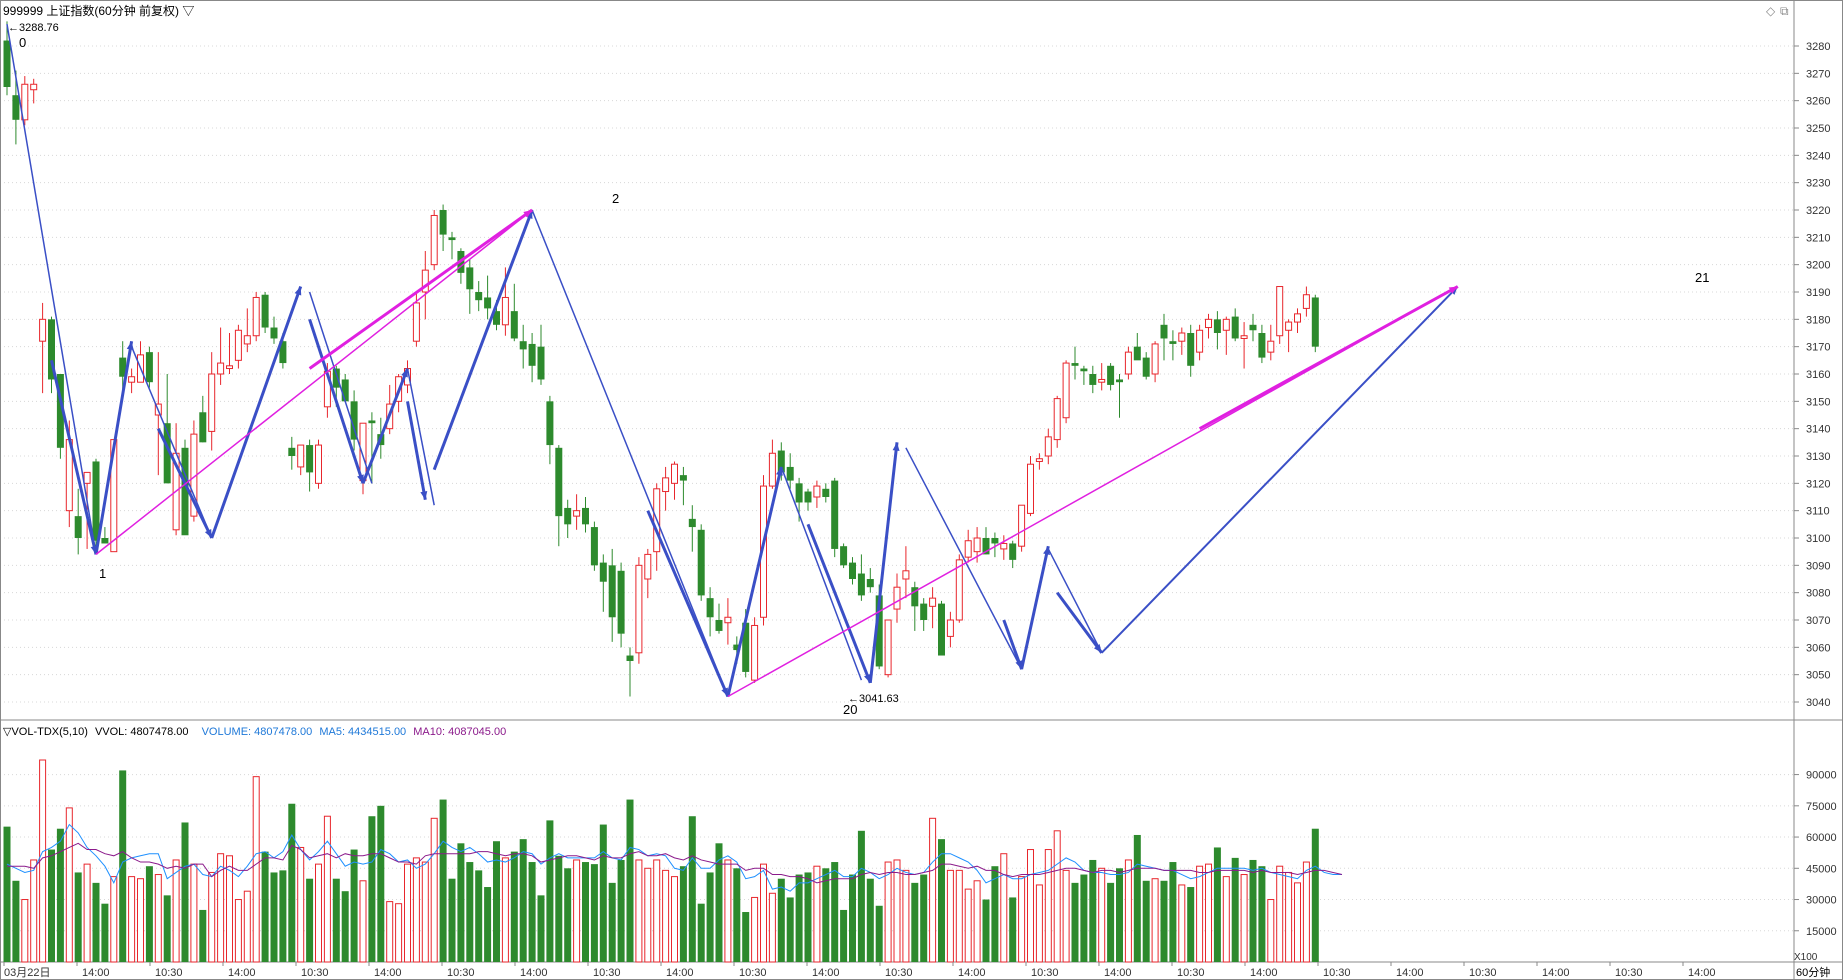 This screenshot has width=1843, height=980. What do you see at coordinates (534, 973) in the screenshot?
I see `time-tick-label: 14:00` at bounding box center [534, 973].